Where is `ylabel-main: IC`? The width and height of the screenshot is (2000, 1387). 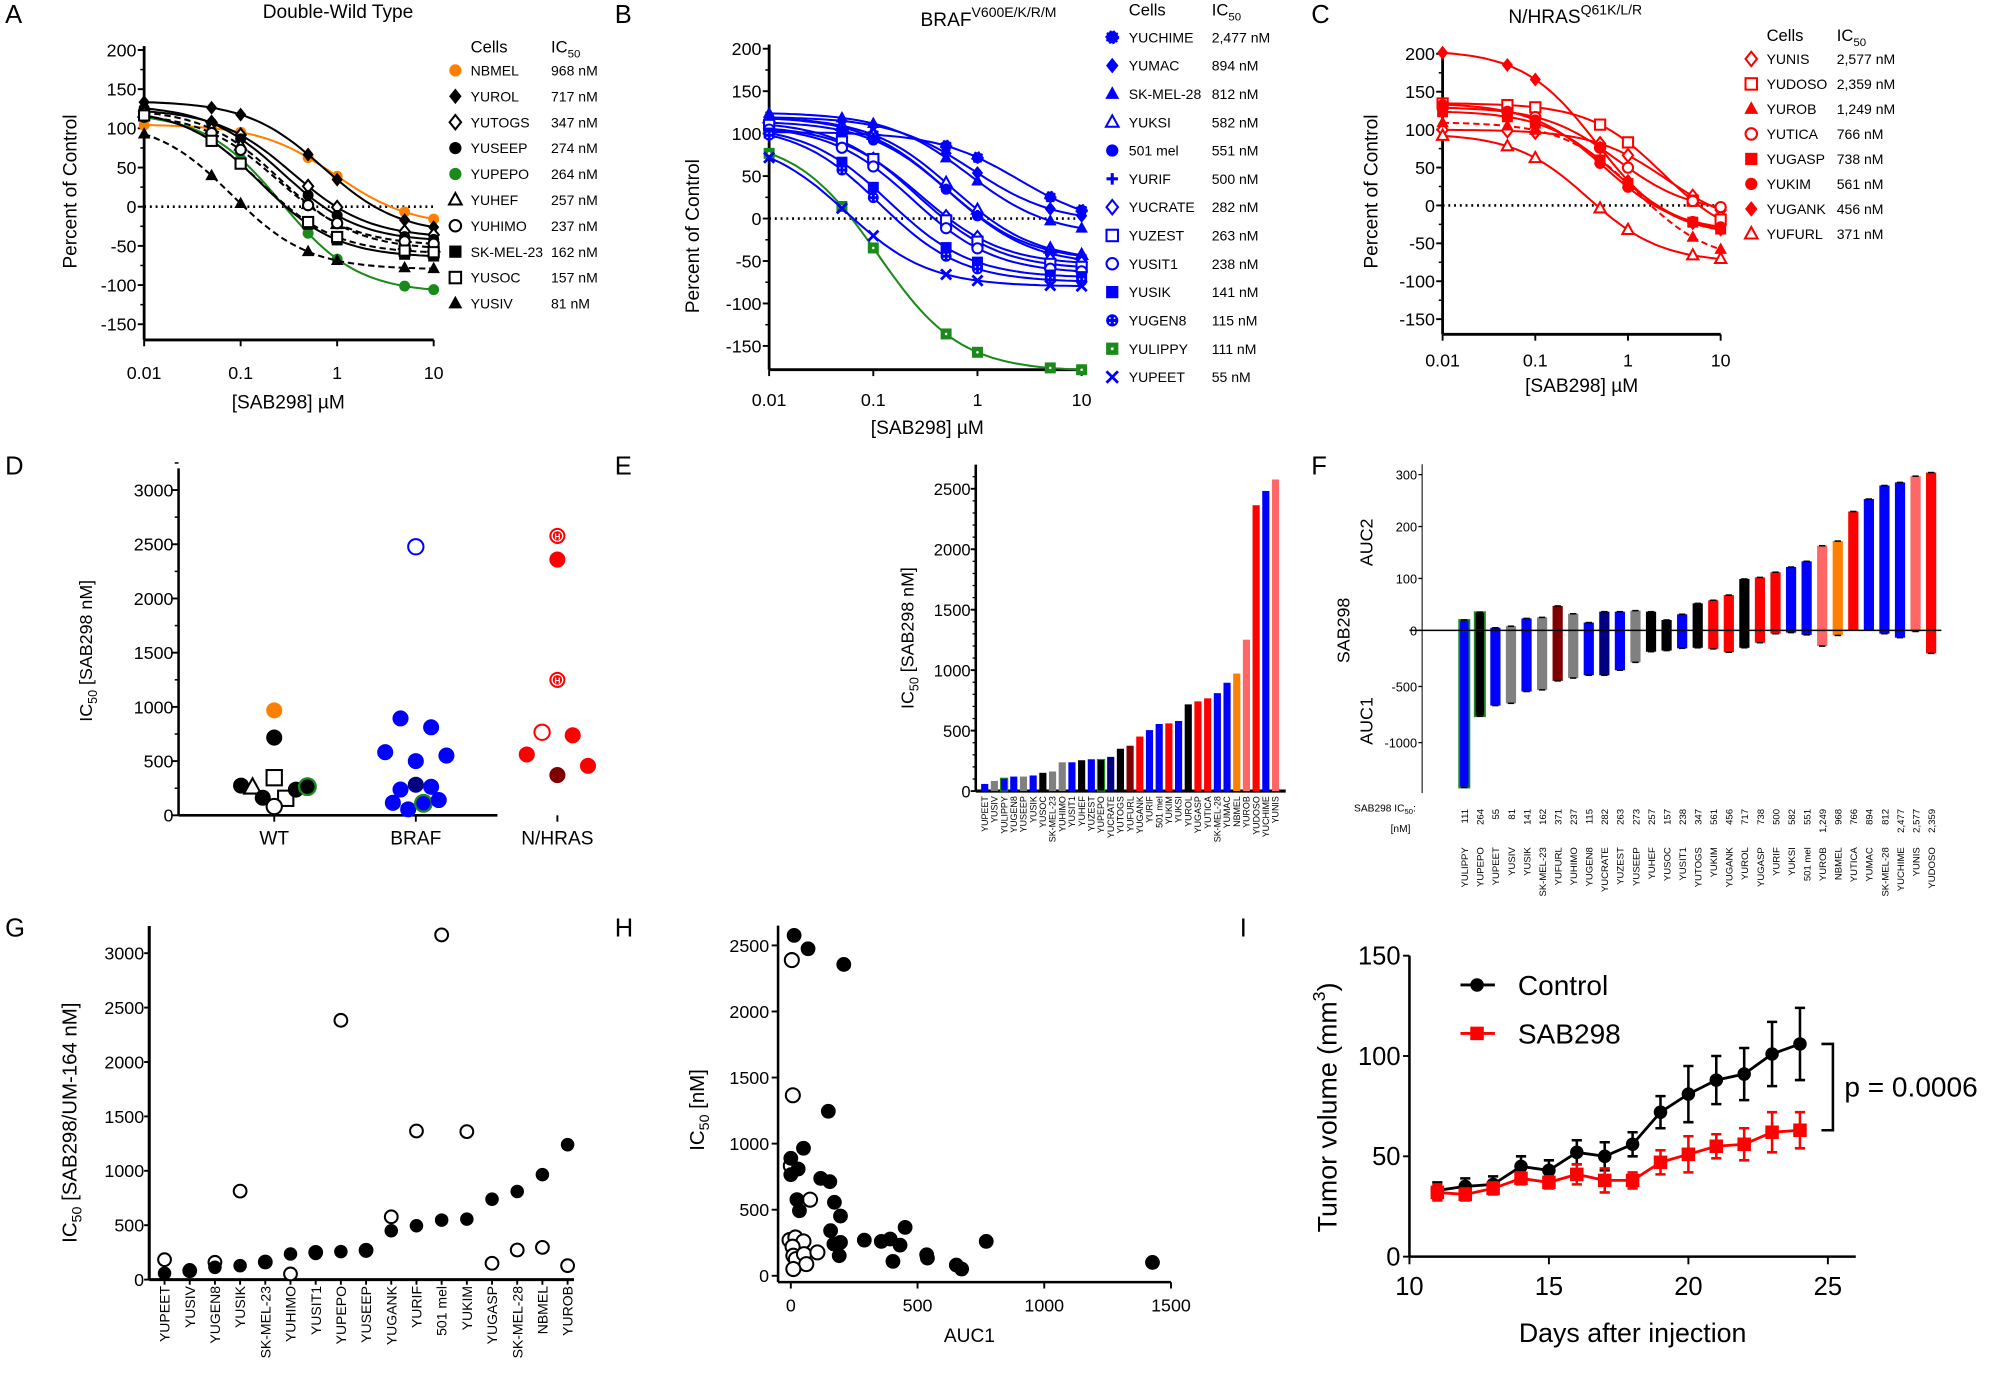 ylabel-main: IC is located at coordinates (907, 700).